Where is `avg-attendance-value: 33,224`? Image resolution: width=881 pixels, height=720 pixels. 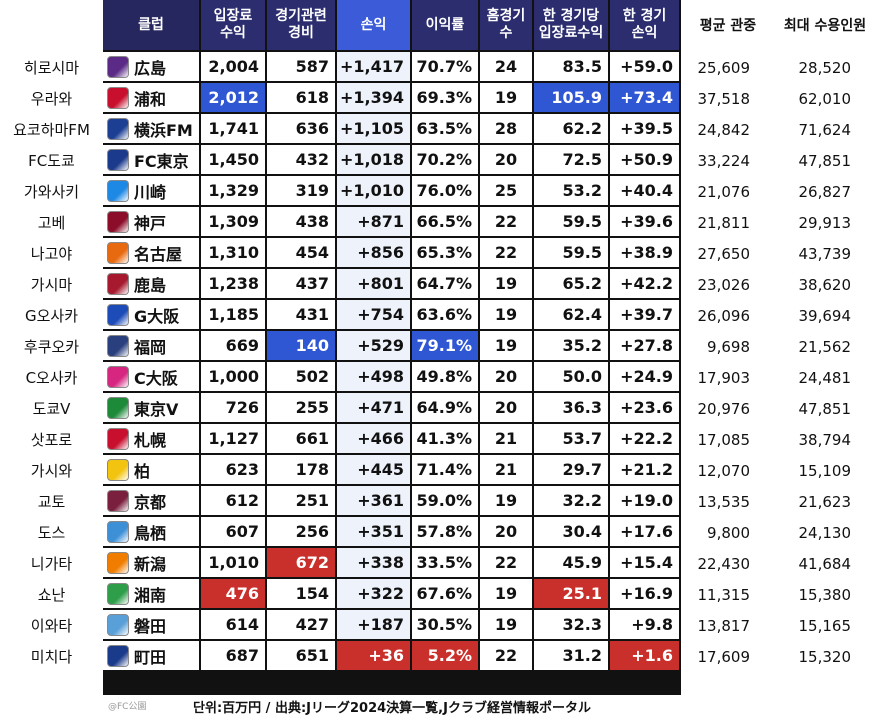 avg-attendance-value: 33,224 is located at coordinates (724, 161).